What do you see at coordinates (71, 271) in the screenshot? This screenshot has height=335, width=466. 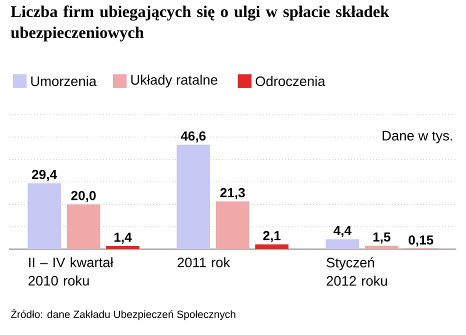 I see `x-tick-label: II – IV kwartał 2010 roku` at bounding box center [71, 271].